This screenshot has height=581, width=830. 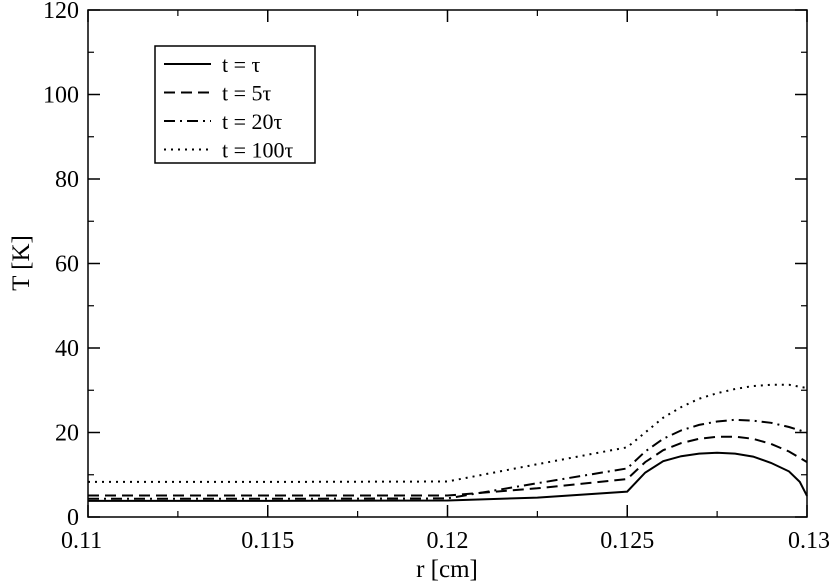 I want to click on y-axis-label: T [K], so click(x=21, y=263).